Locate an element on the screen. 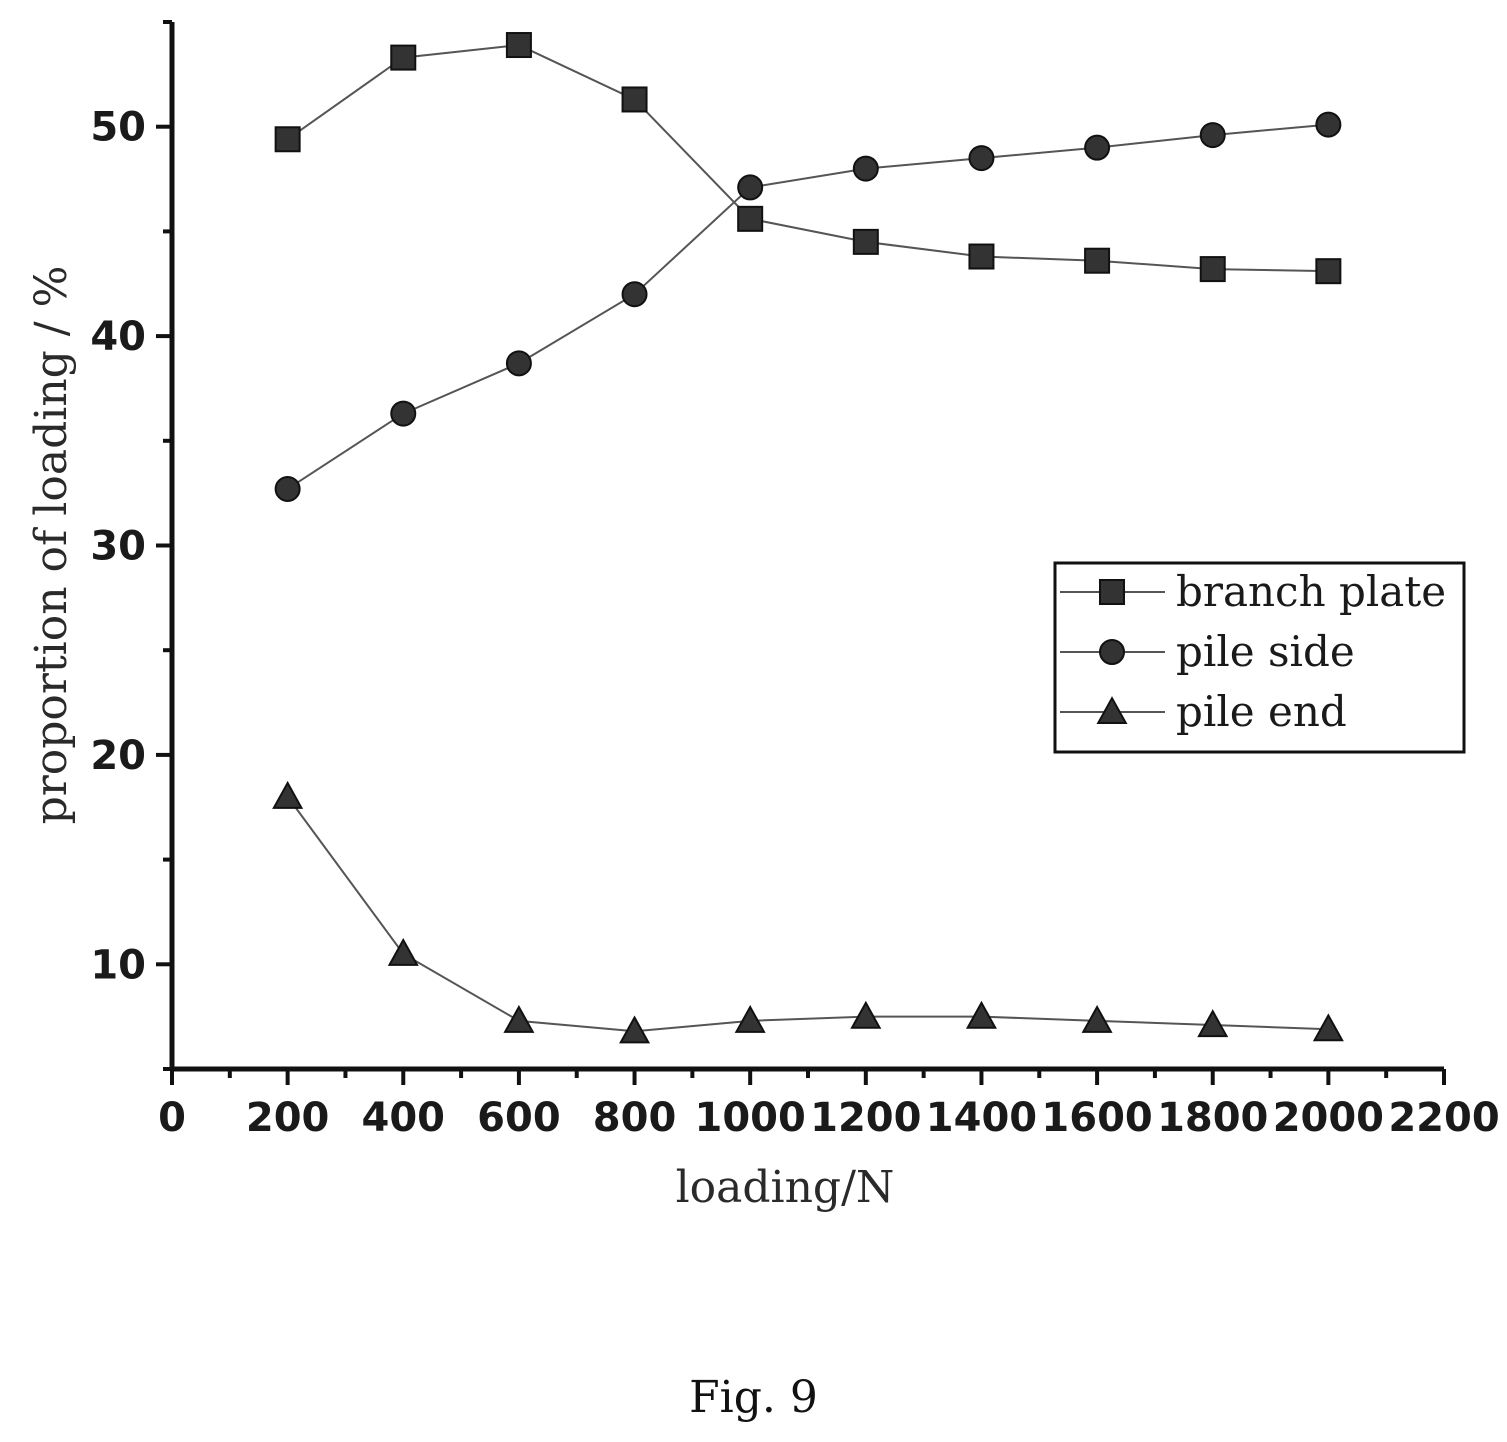 Image resolution: width=1507 pixels, height=1442 pixels. y-tick-label: 30 is located at coordinates (118, 547).